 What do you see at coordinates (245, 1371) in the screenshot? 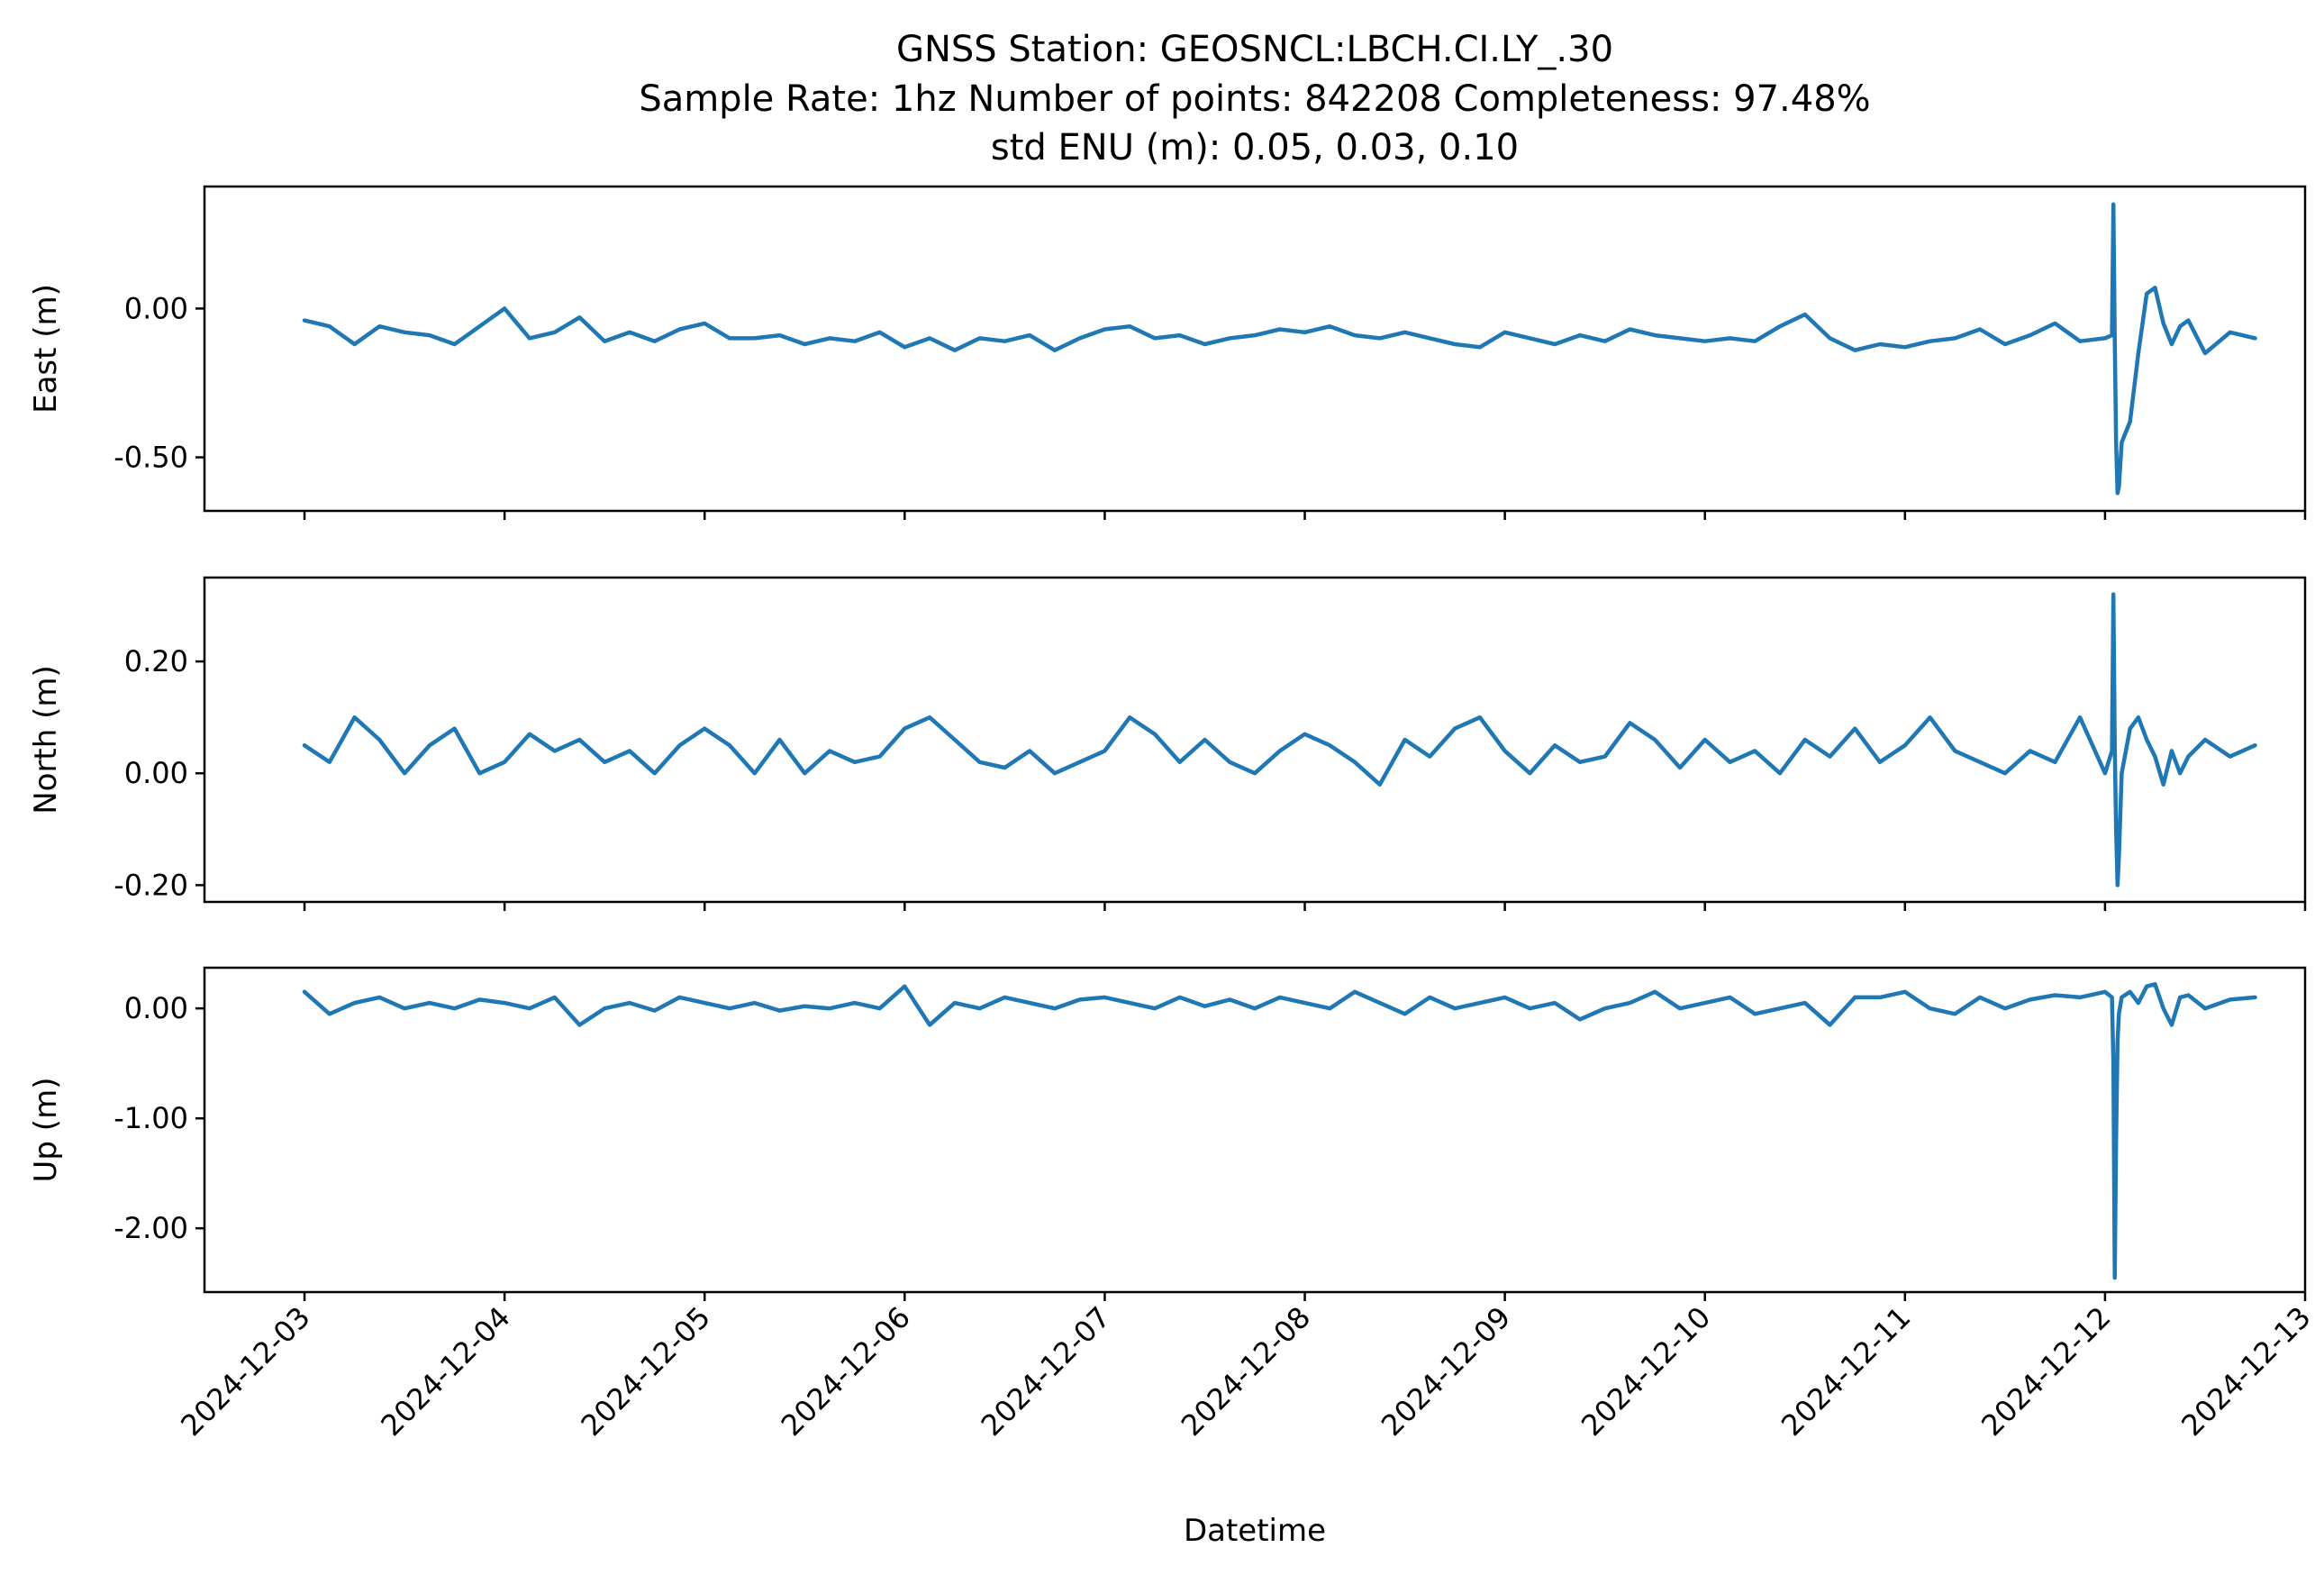
I see `x-tick-label: 2024-12-03` at bounding box center [245, 1371].